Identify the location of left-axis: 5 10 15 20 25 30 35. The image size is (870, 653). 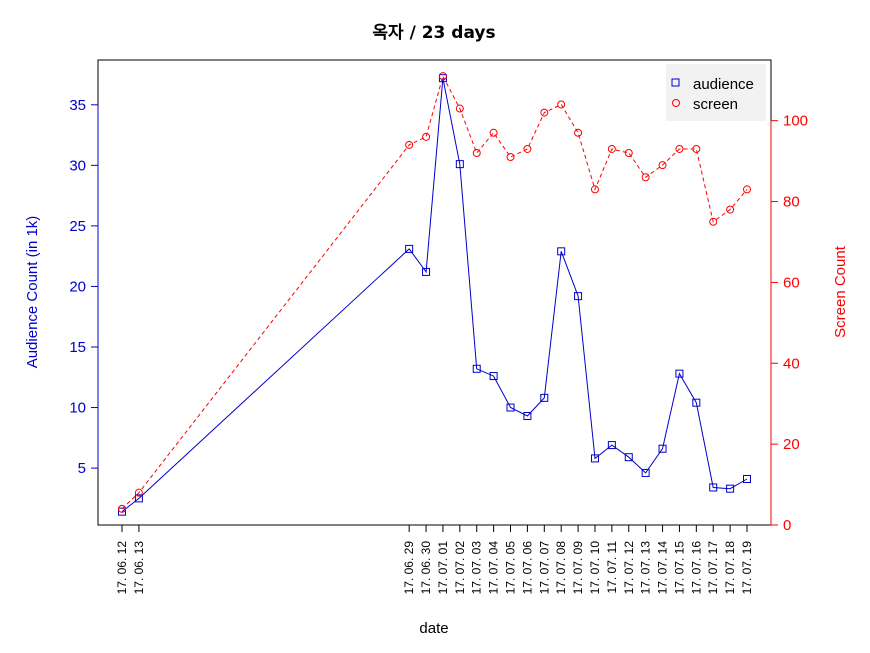
(84, 287).